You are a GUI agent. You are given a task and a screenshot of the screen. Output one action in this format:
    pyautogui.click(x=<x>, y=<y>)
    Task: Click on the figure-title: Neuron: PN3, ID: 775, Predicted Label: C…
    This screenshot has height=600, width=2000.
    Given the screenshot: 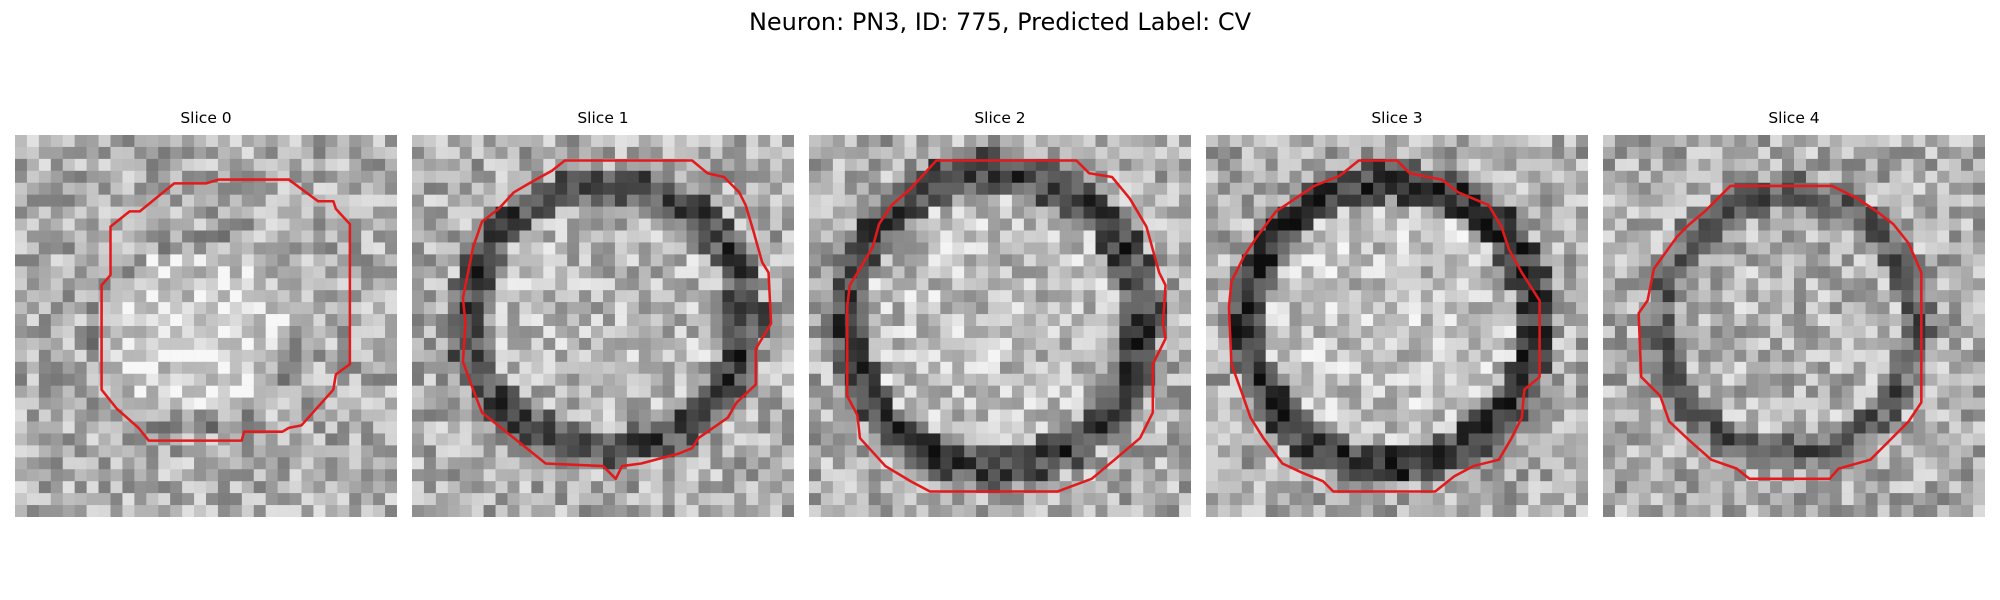 What is the action you would take?
    pyautogui.click(x=1000, y=22)
    